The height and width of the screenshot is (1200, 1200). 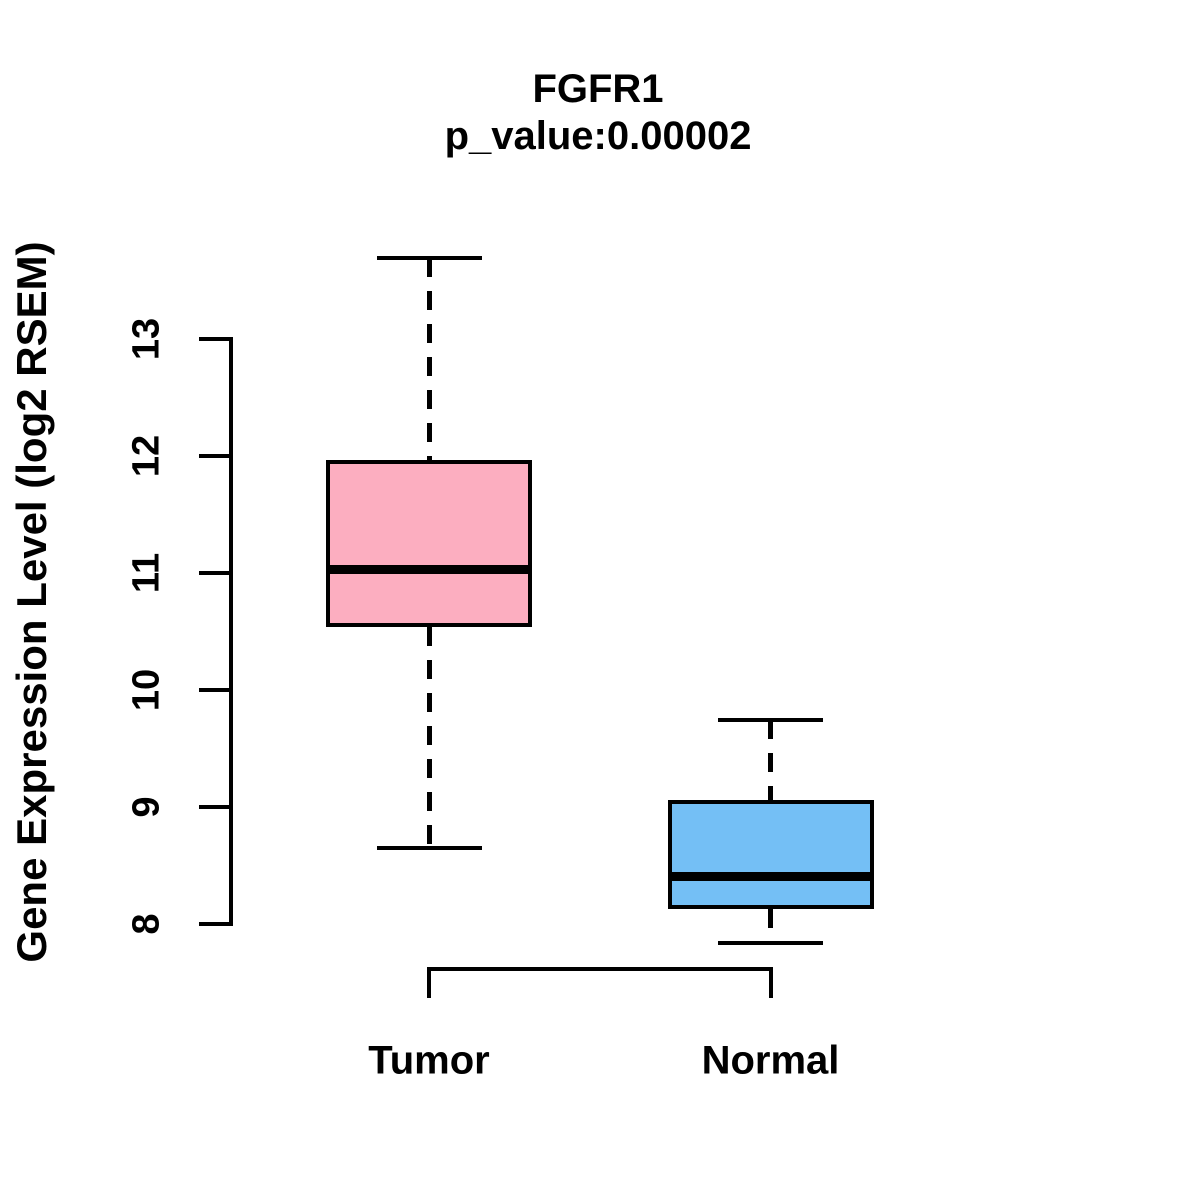 What do you see at coordinates (598, 136) in the screenshot?
I see `p-value-subtitle: p_value:0.00002` at bounding box center [598, 136].